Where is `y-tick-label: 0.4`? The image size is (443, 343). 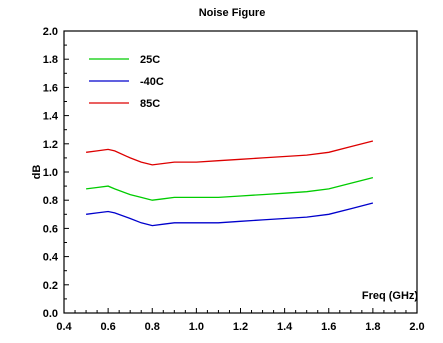
y-tick-label: 0.4 is located at coordinates (51, 258).